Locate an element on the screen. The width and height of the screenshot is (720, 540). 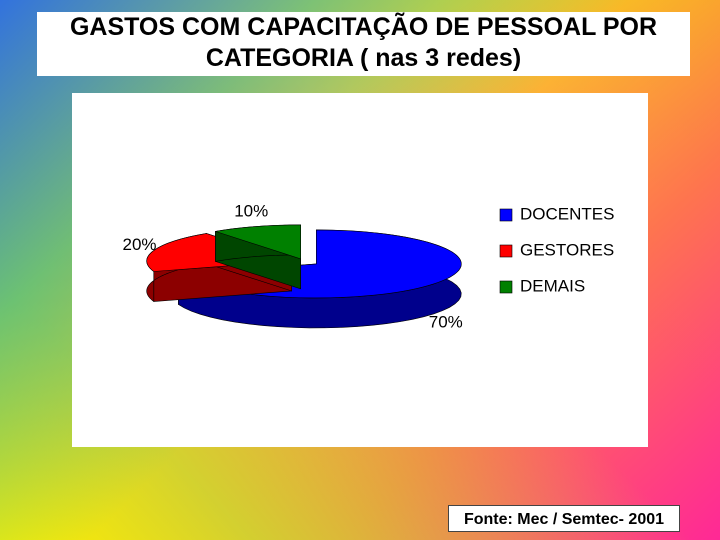
source-note: Fonte: Mec / Semtec- 2001 is located at coordinates (564, 518).